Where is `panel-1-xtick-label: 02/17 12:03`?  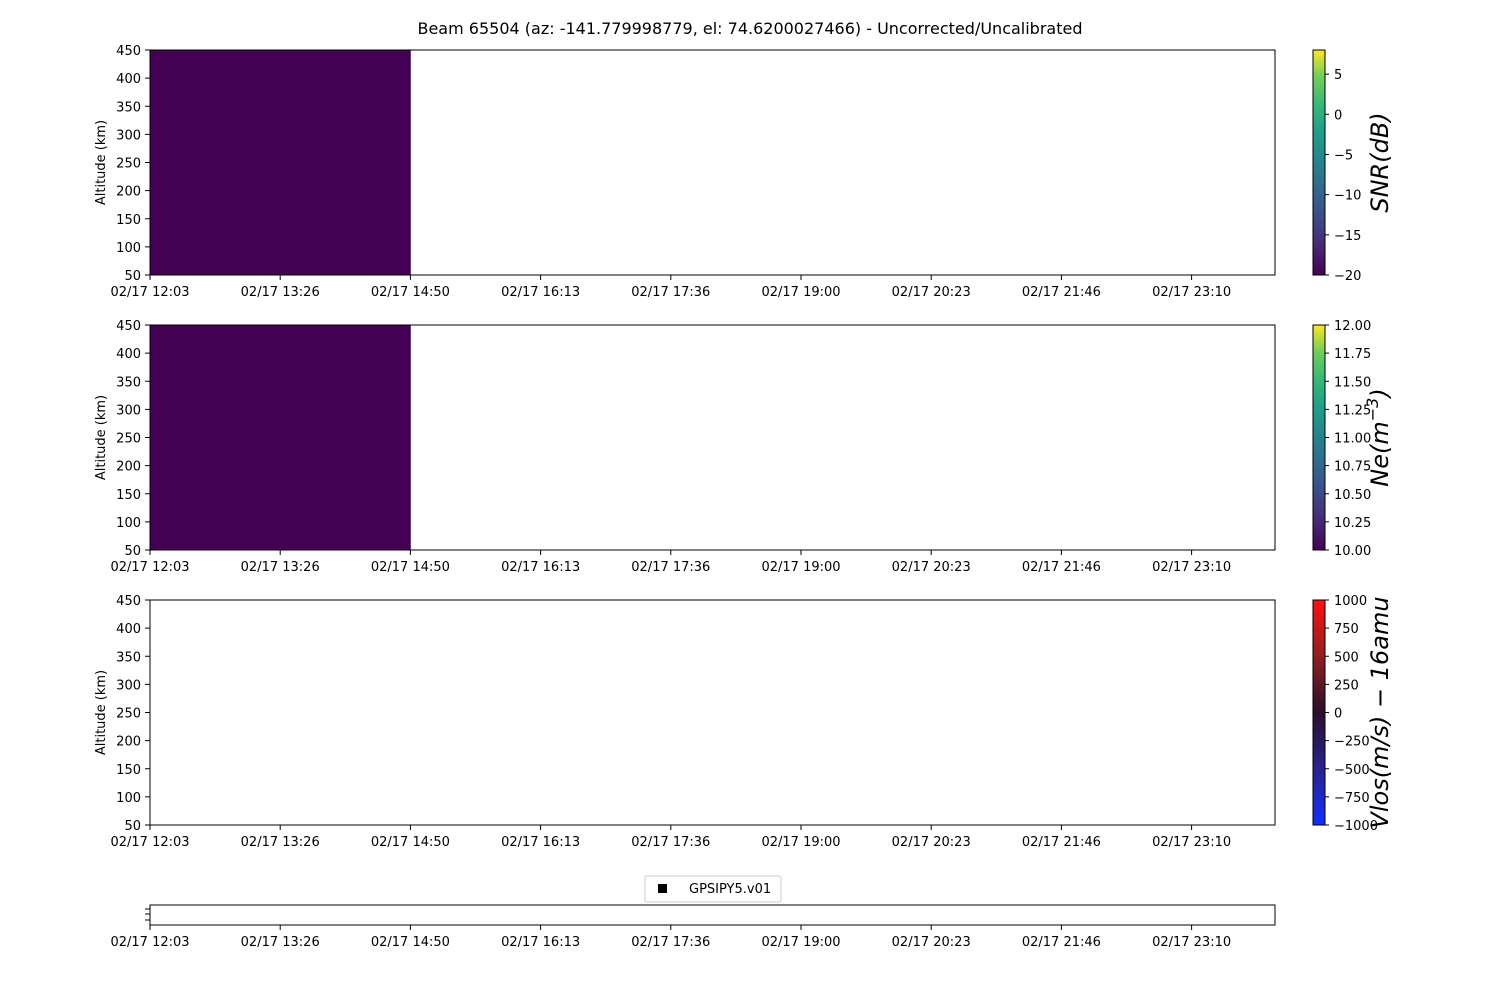
panel-1-xtick-label: 02/17 12:03 is located at coordinates (149, 292).